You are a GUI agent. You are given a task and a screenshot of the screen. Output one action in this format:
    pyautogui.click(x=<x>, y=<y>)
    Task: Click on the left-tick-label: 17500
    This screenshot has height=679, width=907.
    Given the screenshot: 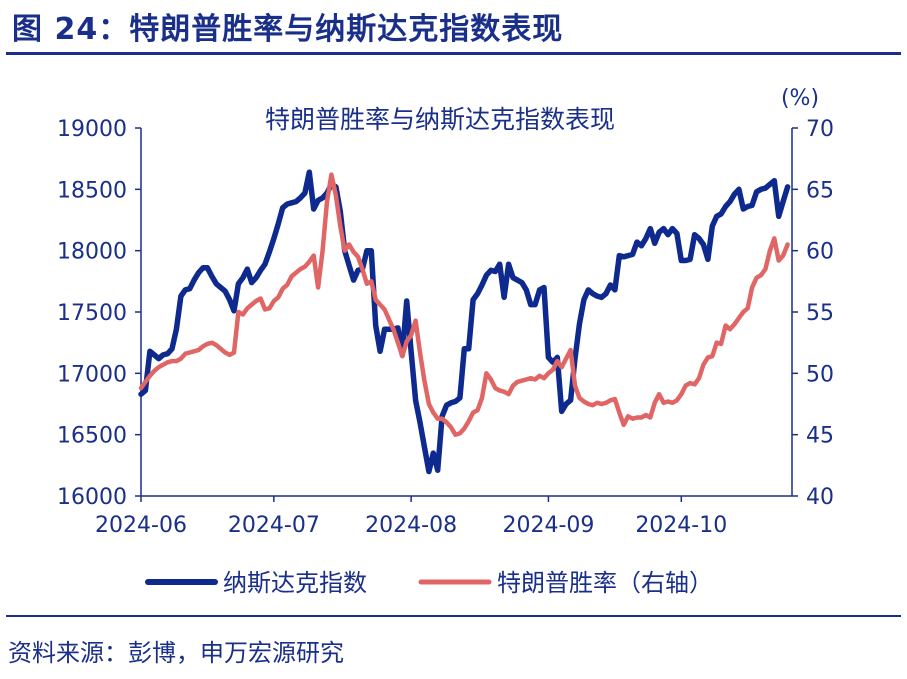 What is the action you would take?
    pyautogui.click(x=92, y=313)
    